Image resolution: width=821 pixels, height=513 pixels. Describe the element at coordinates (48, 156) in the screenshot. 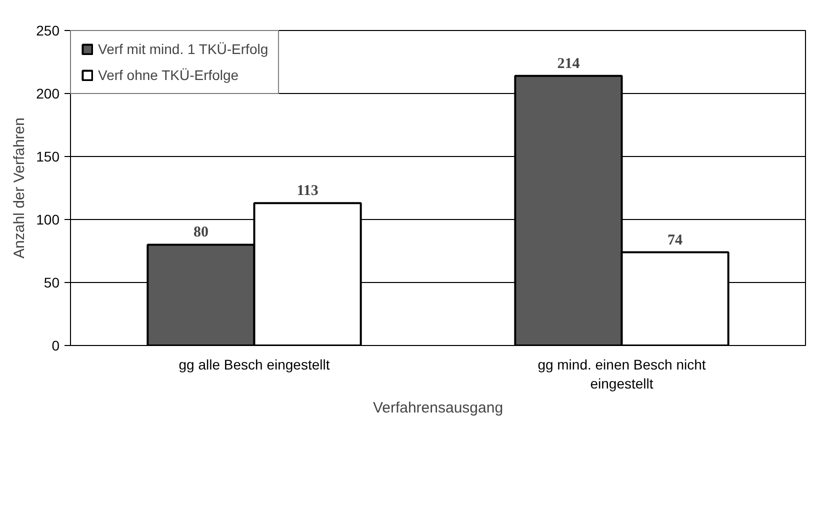

I see `y-tick-label: 150` at that location.